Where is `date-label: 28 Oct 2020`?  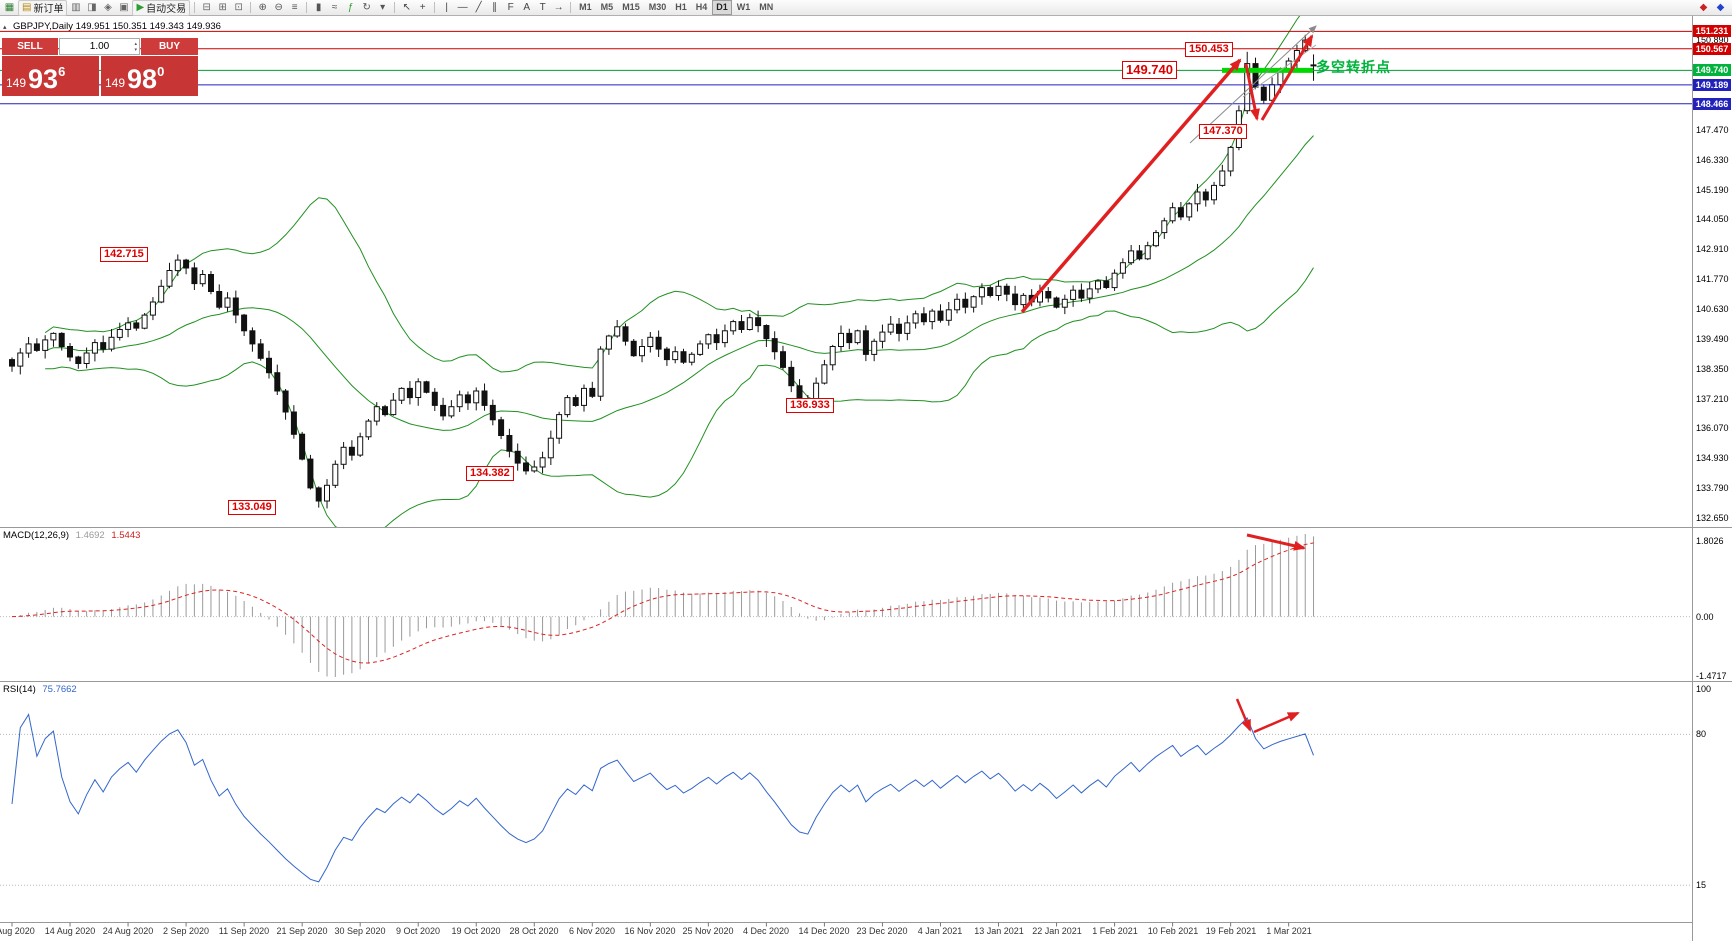 date-label: 28 Oct 2020 is located at coordinates (534, 931).